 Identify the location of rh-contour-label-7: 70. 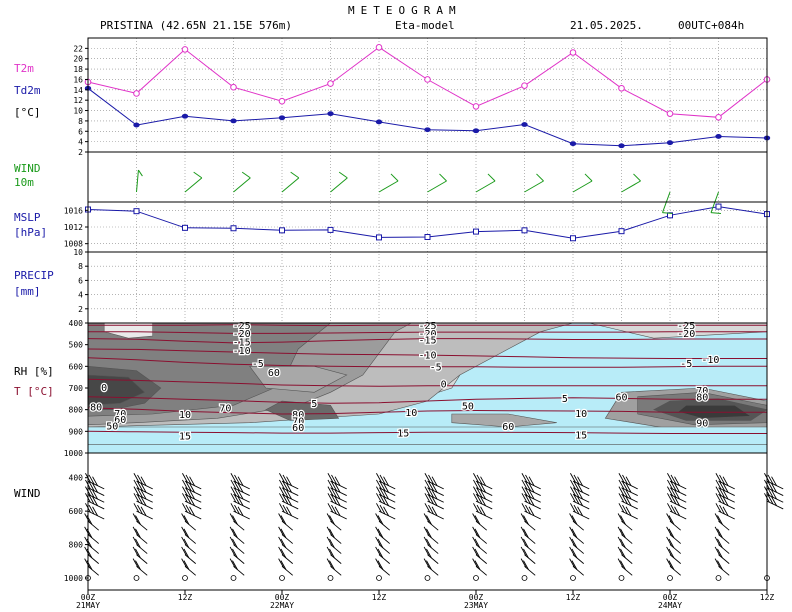
(298, 422).